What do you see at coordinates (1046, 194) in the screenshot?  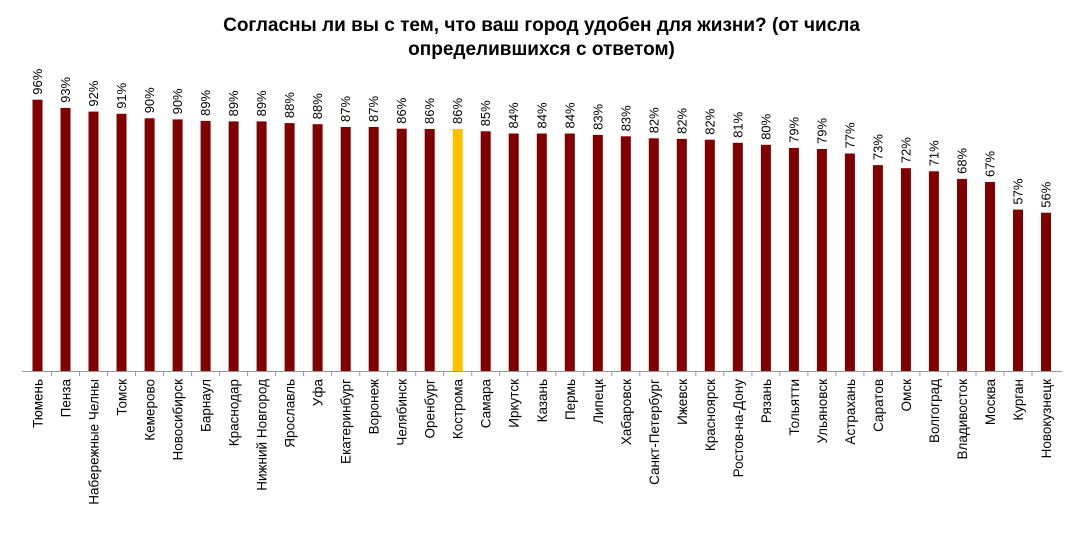 I see `value-label-37: 56%` at bounding box center [1046, 194].